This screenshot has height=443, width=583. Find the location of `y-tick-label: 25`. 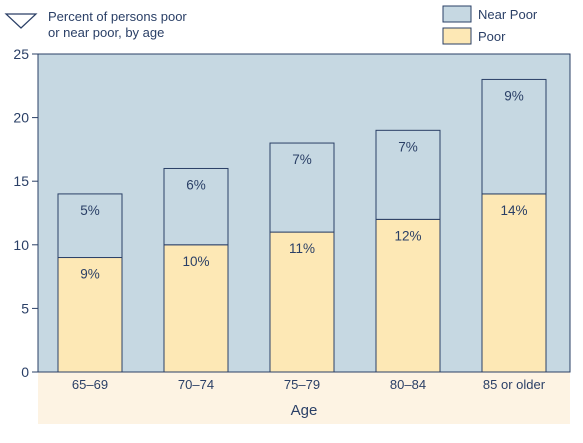

y-tick-label: 25 is located at coordinates (21, 54).